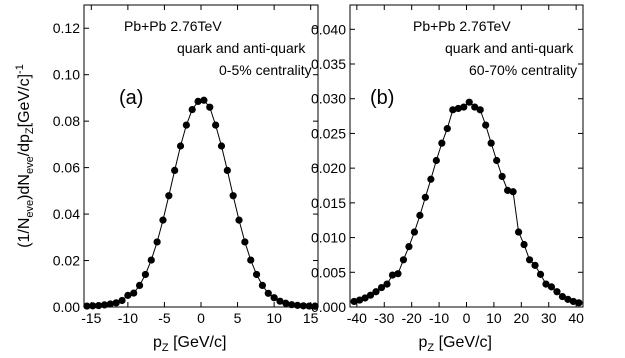  Describe the element at coordinates (164, 318) in the screenshot. I see `x-tick-label: -5` at that location.